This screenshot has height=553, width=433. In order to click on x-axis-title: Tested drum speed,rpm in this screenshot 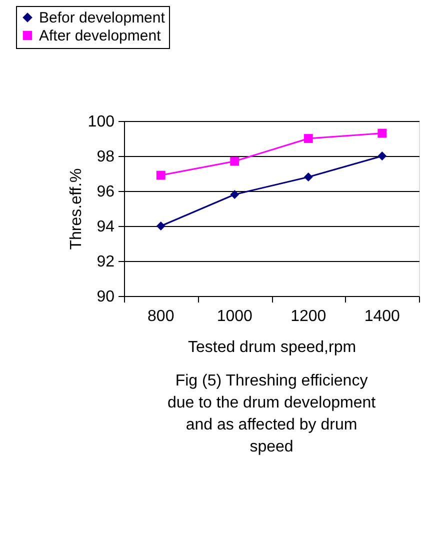, I will do `click(272, 347)`.